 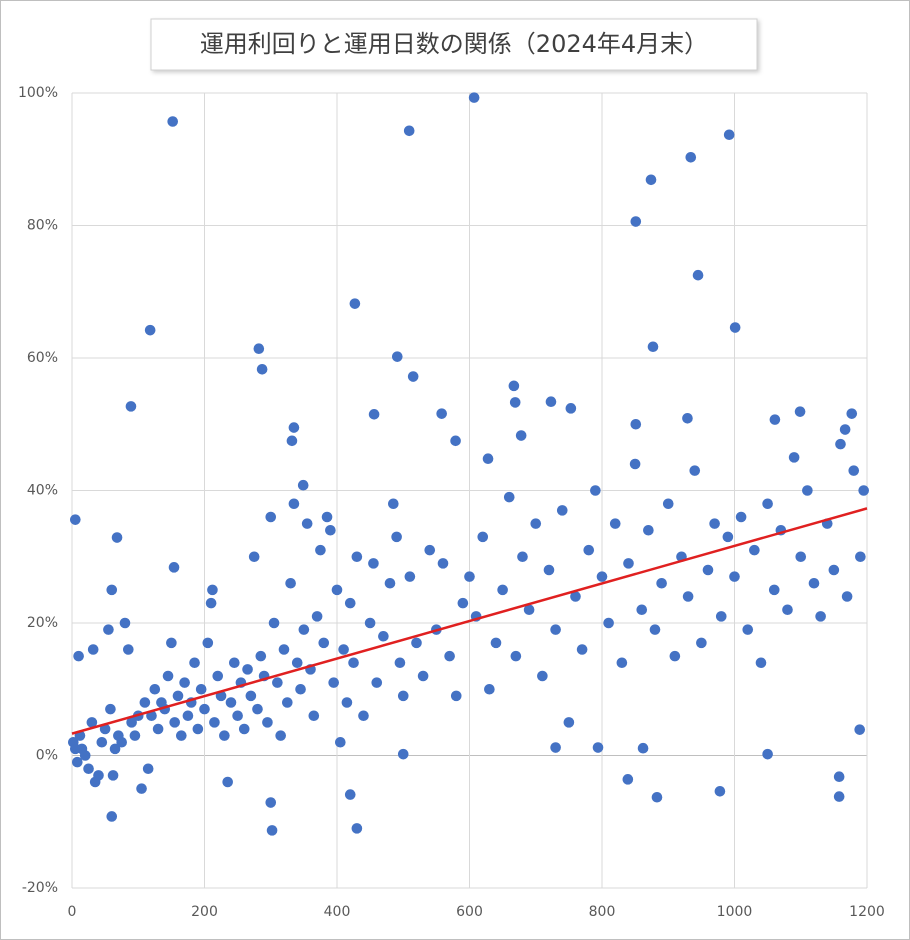 What do you see at coordinates (47, 756) in the screenshot?
I see `y-tick-label: 0%` at bounding box center [47, 756].